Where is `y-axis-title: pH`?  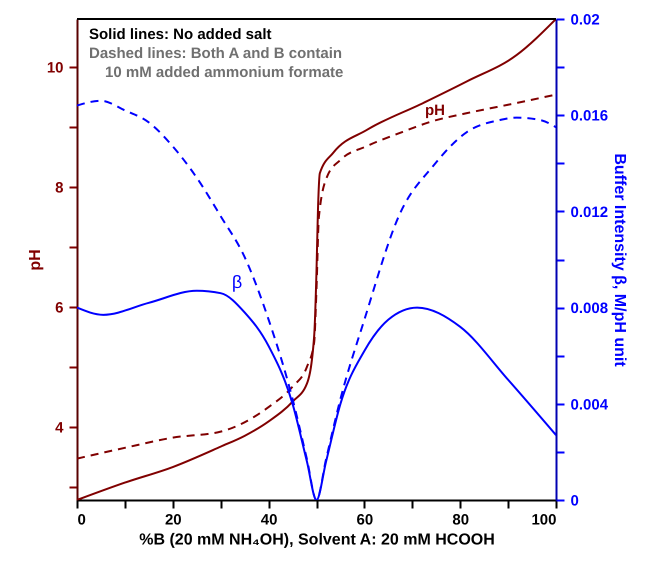
y-axis-title: pH is located at coordinates (35, 260).